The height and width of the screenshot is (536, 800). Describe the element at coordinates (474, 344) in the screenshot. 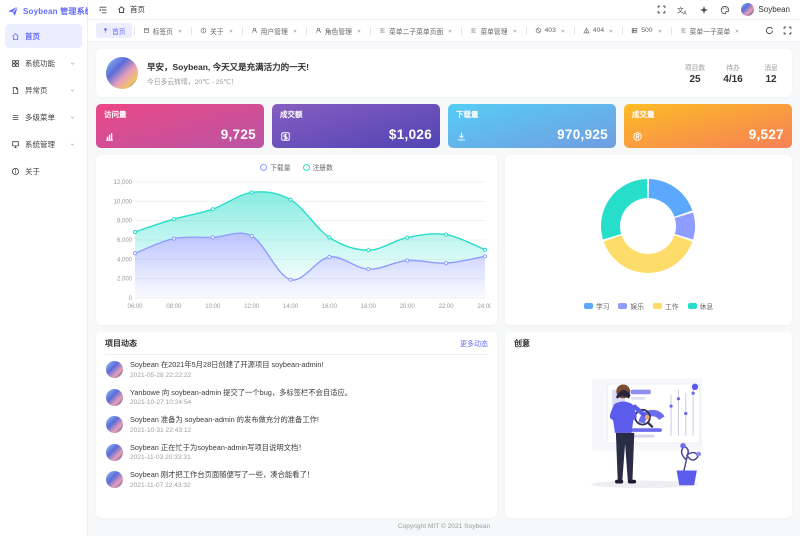

I see `more-news-link: 更多动态` at that location.